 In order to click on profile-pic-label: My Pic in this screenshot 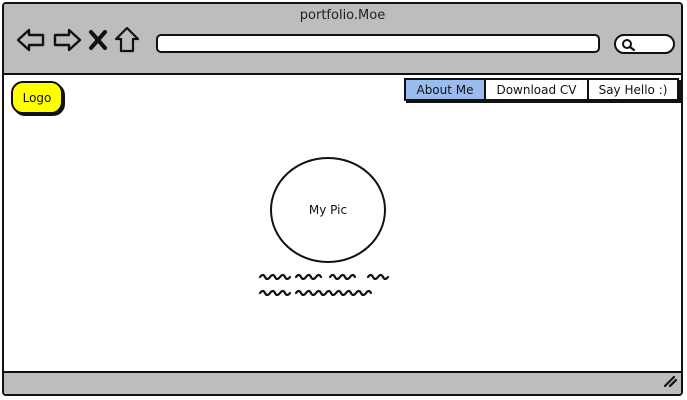, I will do `click(328, 210)`.